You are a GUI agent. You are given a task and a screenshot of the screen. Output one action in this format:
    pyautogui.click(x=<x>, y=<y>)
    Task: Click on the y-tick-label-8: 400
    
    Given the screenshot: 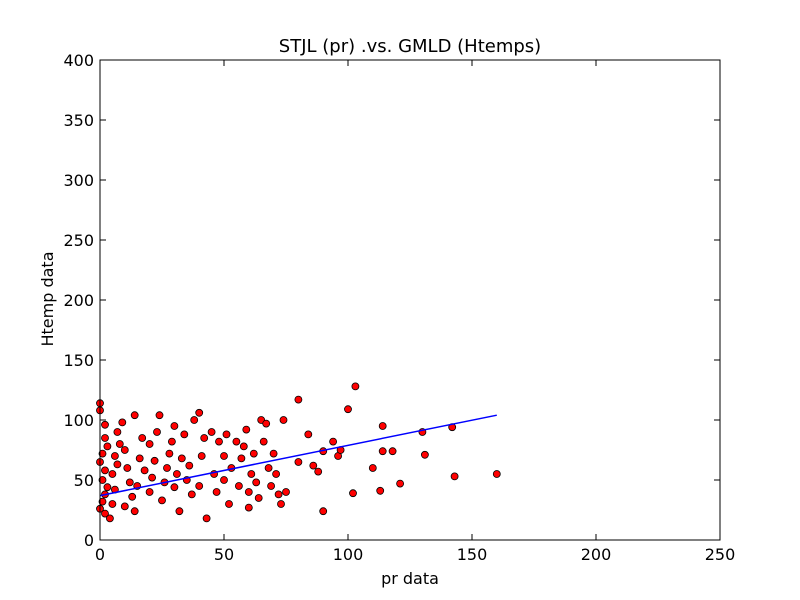 What is the action you would take?
    pyautogui.click(x=78, y=60)
    